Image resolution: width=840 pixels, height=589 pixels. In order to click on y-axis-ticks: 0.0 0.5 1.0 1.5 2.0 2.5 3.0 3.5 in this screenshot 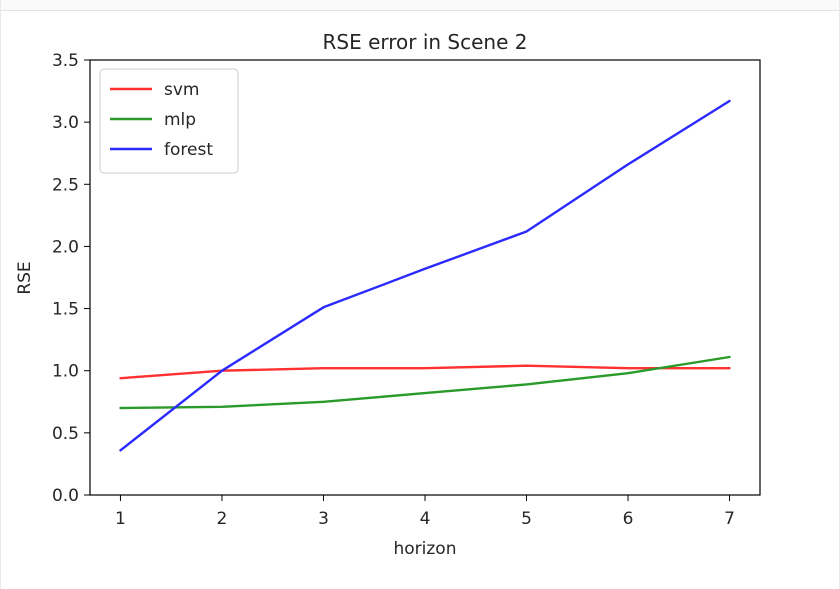, I will do `click(71, 278)`.